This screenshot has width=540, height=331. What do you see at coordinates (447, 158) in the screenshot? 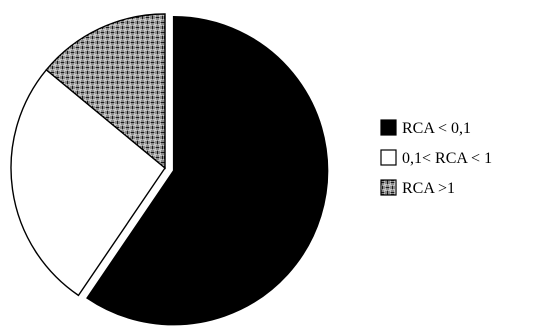
I see `legend-label-0-1-rca-1: 0,1< RCA < 1` at bounding box center [447, 158].